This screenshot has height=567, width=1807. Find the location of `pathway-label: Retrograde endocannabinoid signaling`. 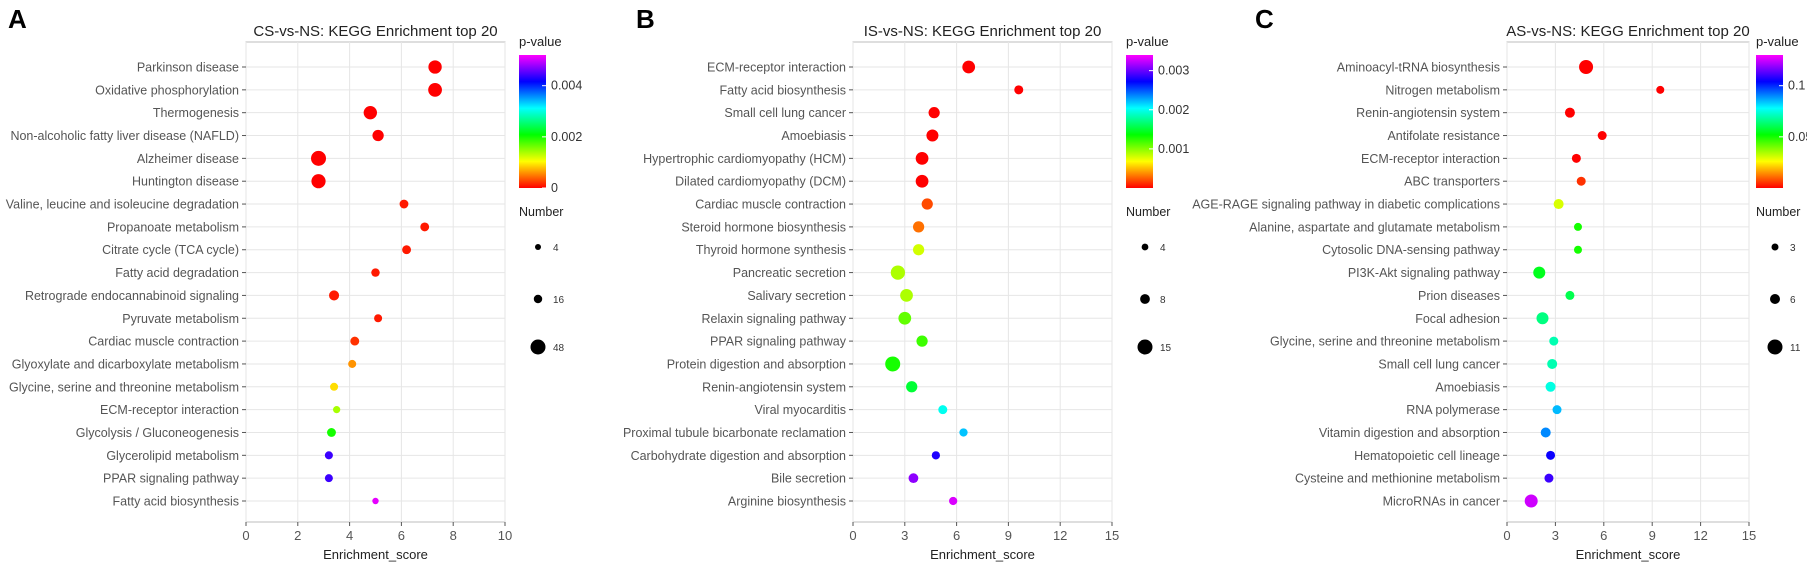

pathway-label: Retrograde endocannabinoid signaling is located at coordinates (132, 296).